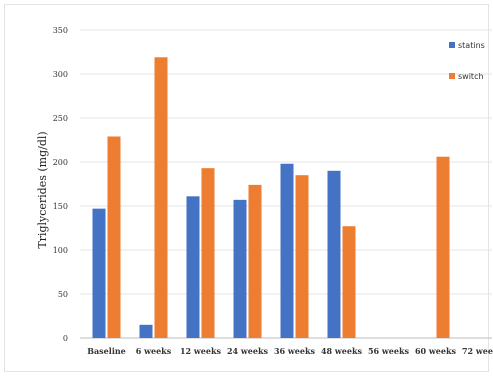 The image size is (493, 377). I want to click on y-axis-ticks: 0 50 100 150 200 250 300 350, so click(60, 184).